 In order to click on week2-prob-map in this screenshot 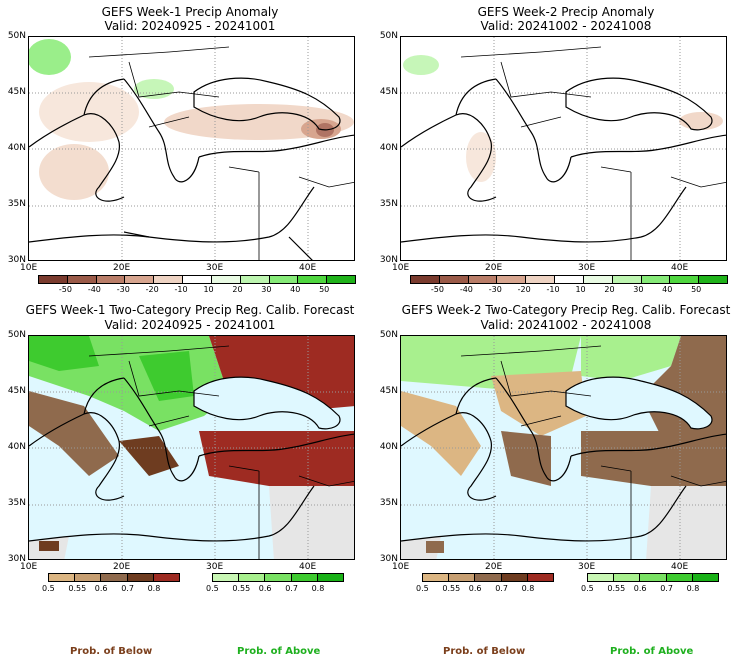, I will do `click(563, 447)`.